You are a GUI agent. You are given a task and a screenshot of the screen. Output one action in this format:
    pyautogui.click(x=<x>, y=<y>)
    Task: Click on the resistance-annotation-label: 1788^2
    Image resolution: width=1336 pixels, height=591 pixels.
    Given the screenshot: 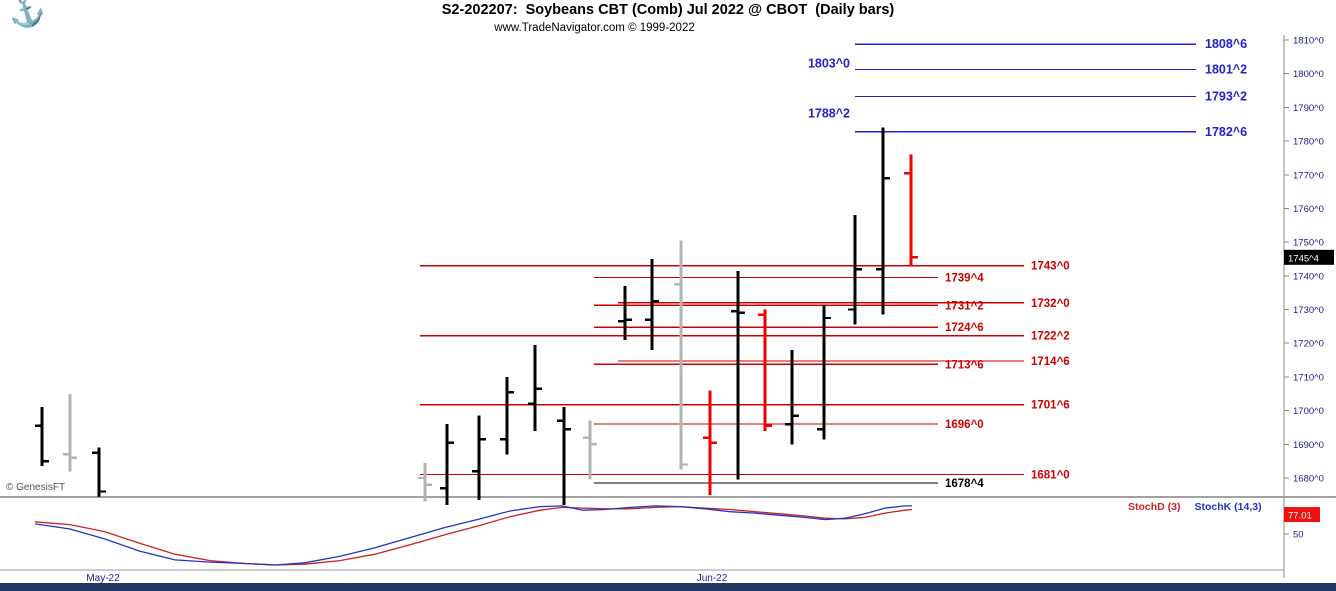 What is the action you would take?
    pyautogui.click(x=829, y=113)
    